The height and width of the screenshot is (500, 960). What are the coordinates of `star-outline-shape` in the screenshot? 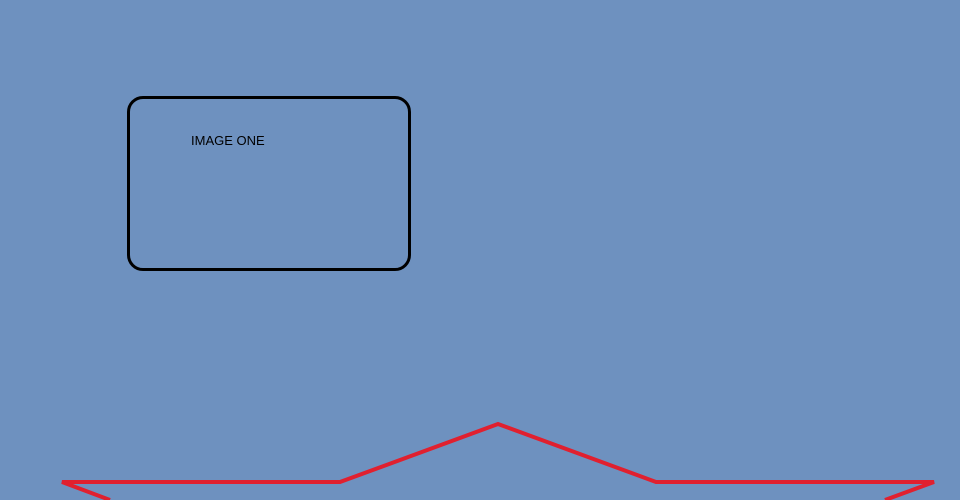 It's located at (498, 460).